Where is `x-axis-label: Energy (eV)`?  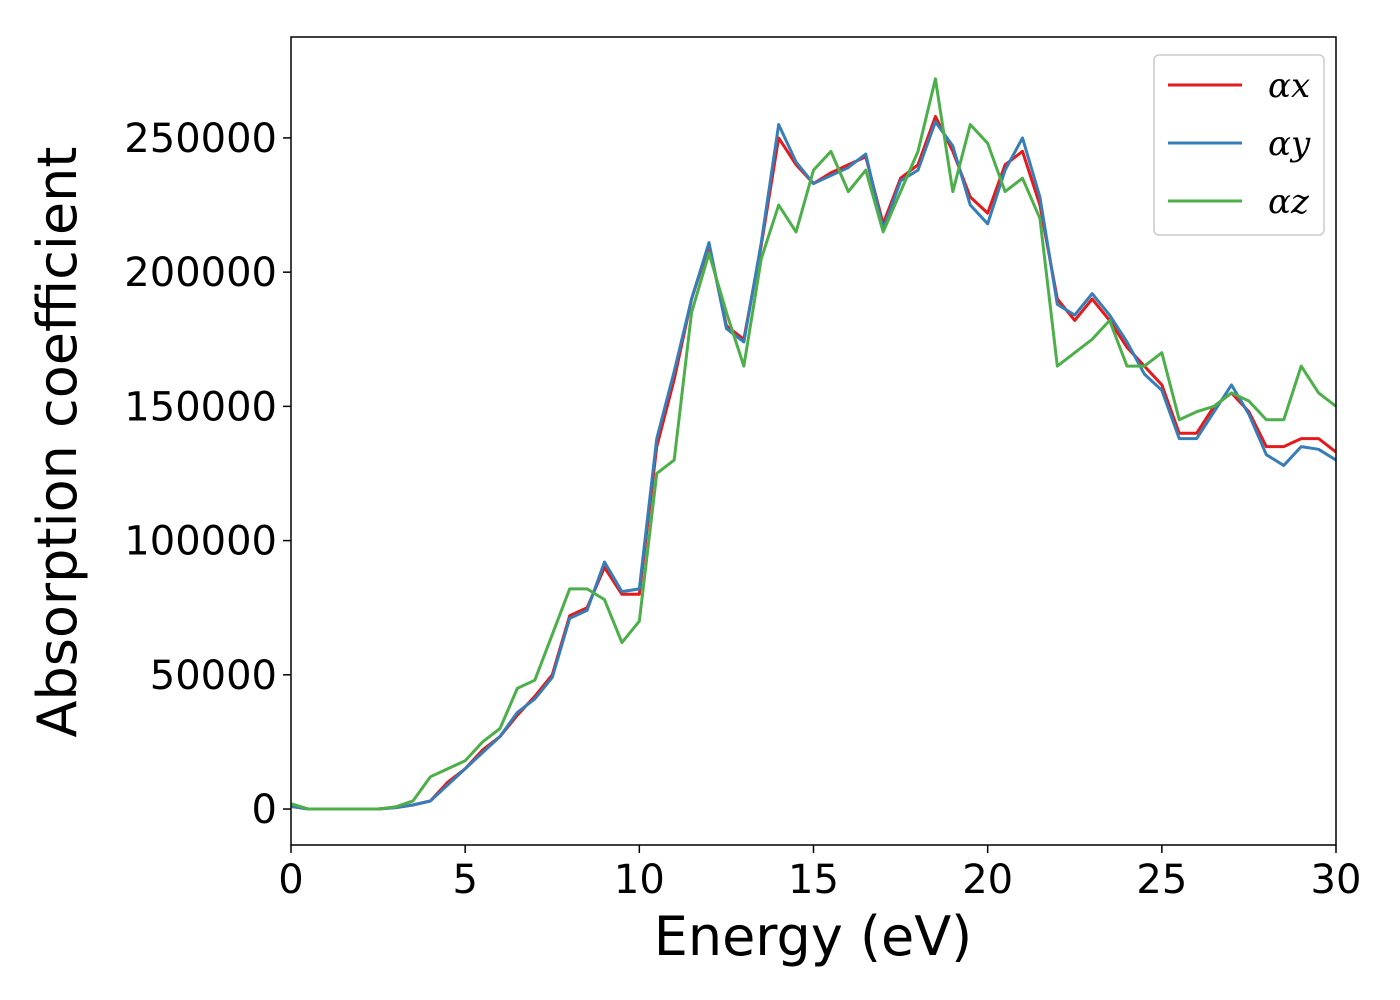 x-axis-label: Energy (eV) is located at coordinates (813, 936).